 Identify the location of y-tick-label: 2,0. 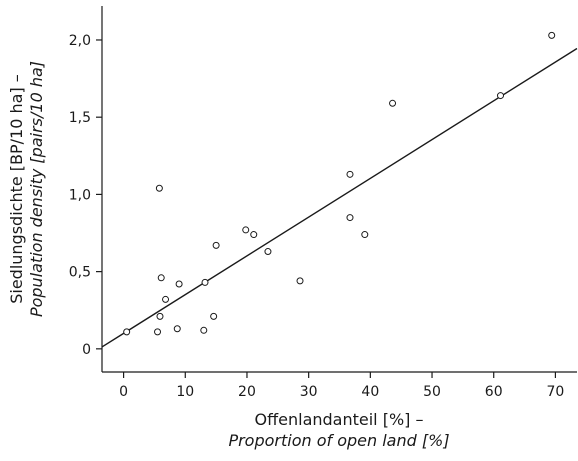
(80, 41).